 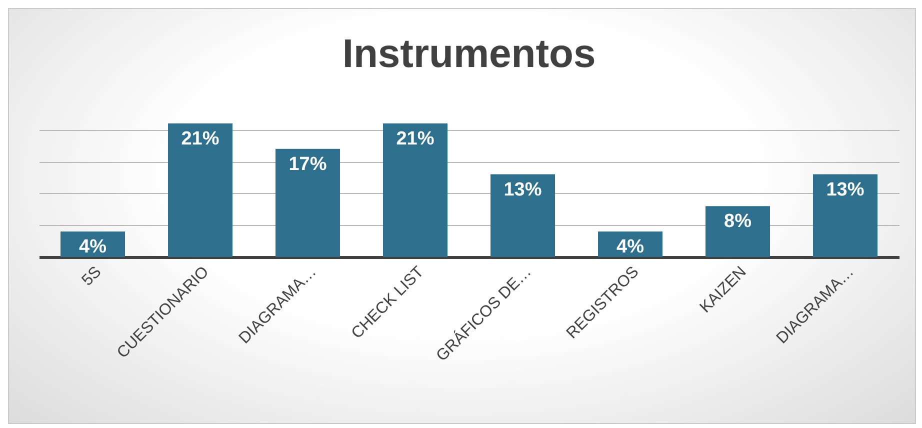 I want to click on x-tick-label: 5S, so click(x=91, y=277).